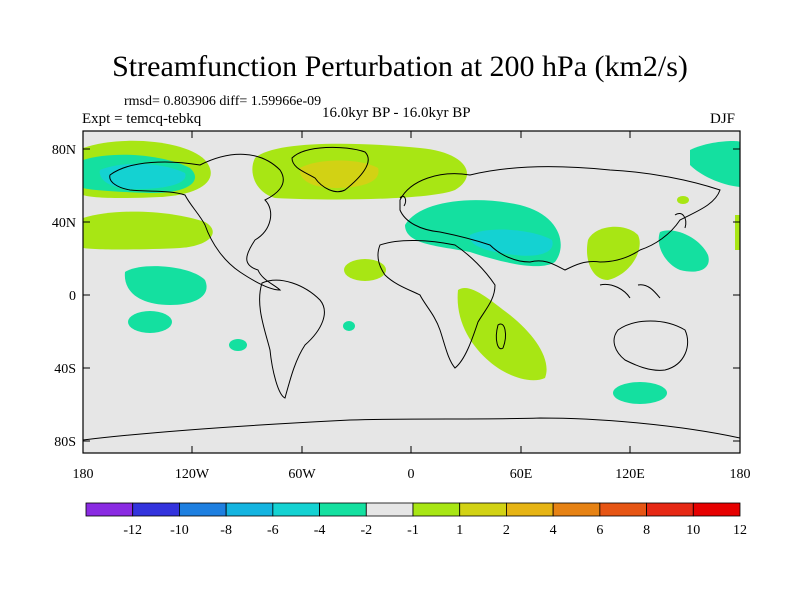 Image resolution: width=800 pixels, height=600 pixels. What do you see at coordinates (723, 119) in the screenshot?
I see `season-label: DJF` at bounding box center [723, 119].